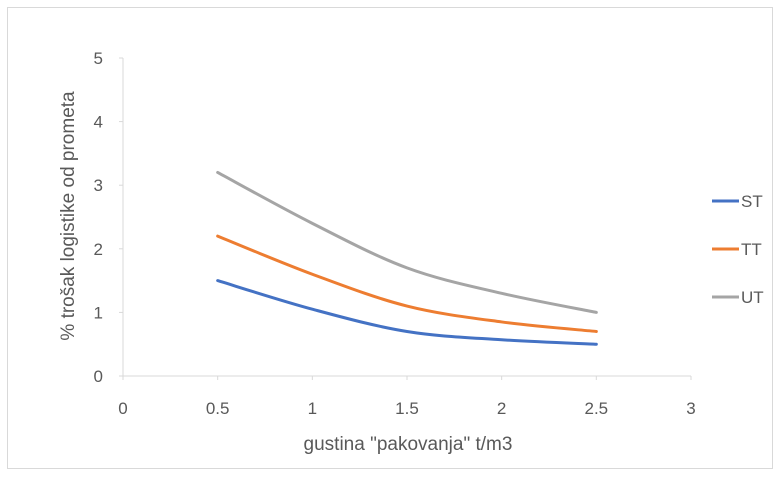 The width and height of the screenshot is (784, 477). Describe the element at coordinates (68, 216) in the screenshot. I see `y-axis-title: % trošak logistike od prometa` at that location.